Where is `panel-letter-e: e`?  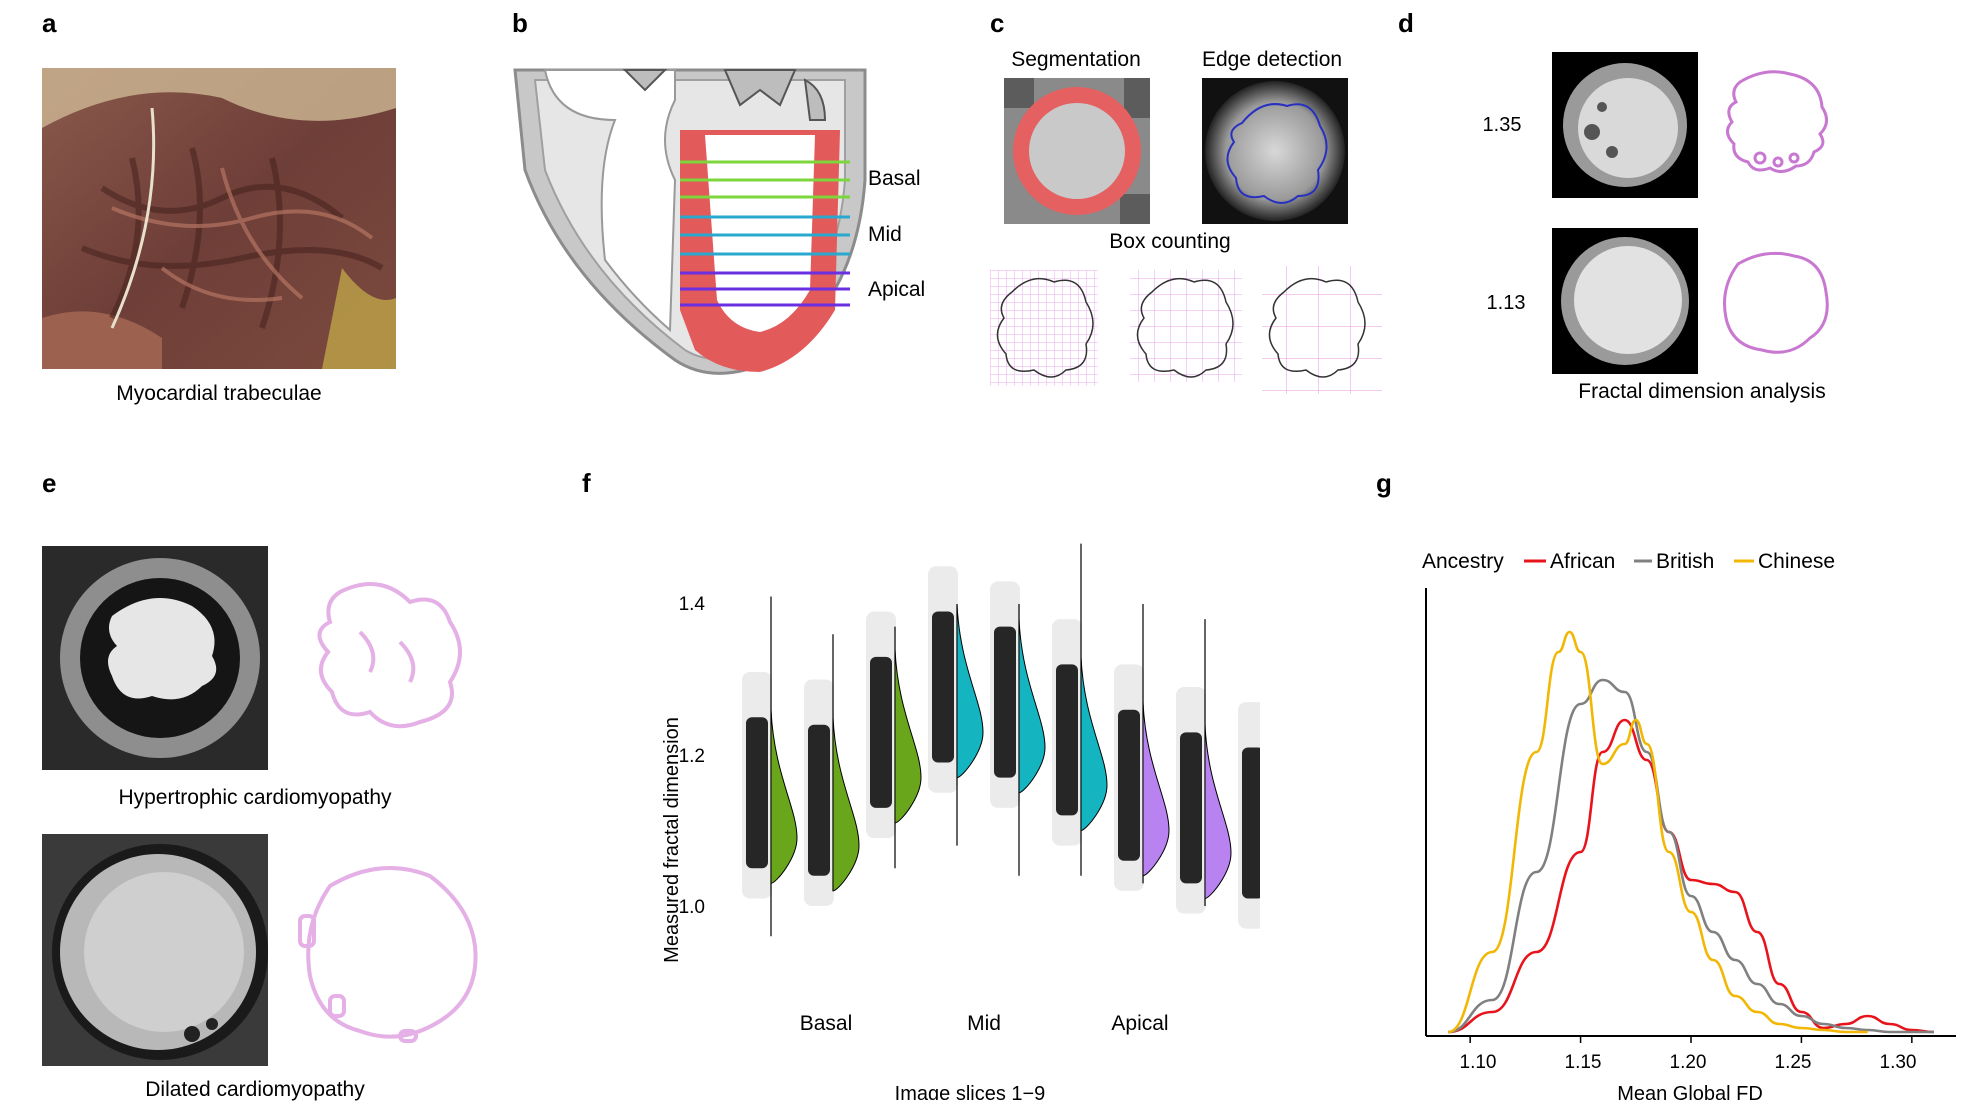
panel-letter-e: e is located at coordinates (49, 483).